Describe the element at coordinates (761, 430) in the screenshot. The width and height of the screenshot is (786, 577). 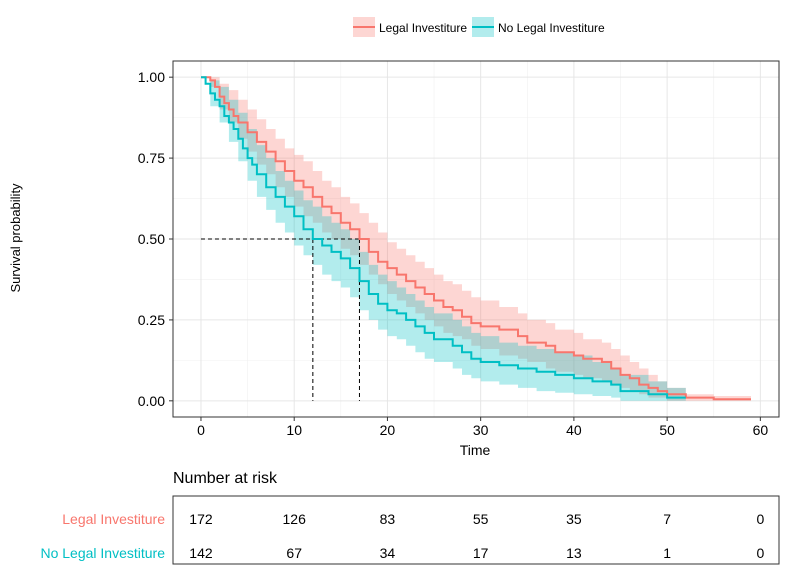
I see `x-tick-label: 60` at that location.